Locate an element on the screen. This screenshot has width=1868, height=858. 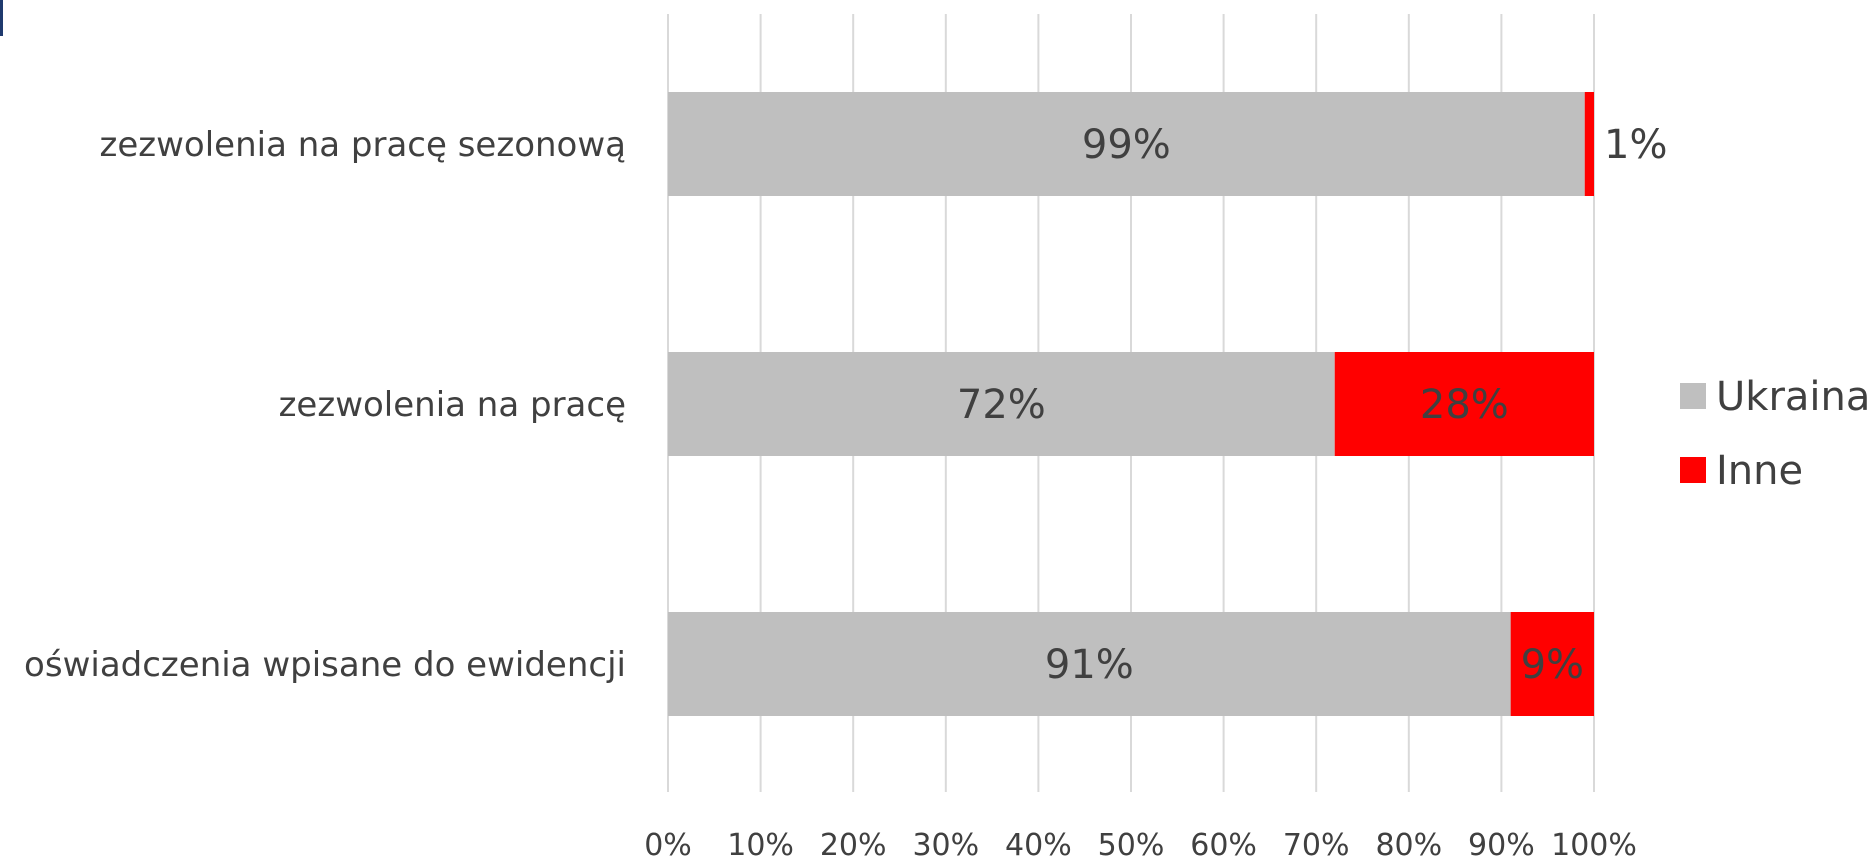
category-label: zezwolenia na pracę is located at coordinates (452, 405).